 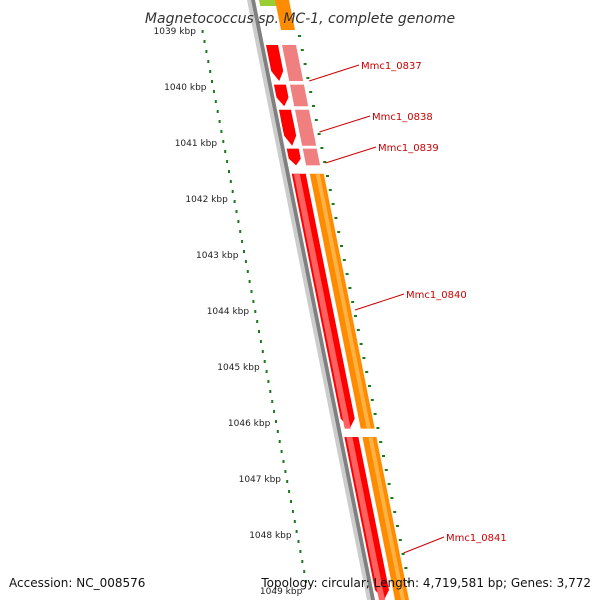 What do you see at coordinates (249, 424) in the screenshot?
I see `tick-label-1046: 1046 kbp` at bounding box center [249, 424].